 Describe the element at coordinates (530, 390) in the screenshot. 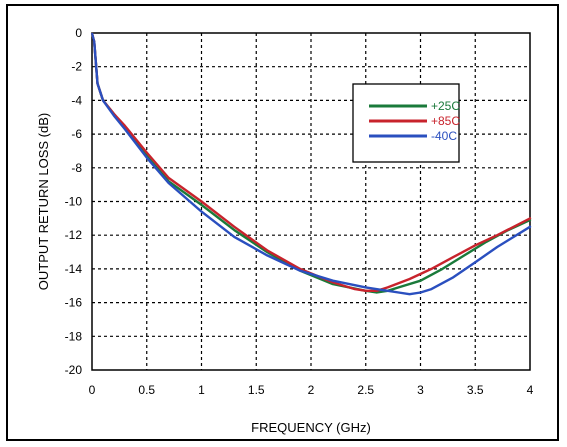

I see `x-tick-label: 4` at that location.